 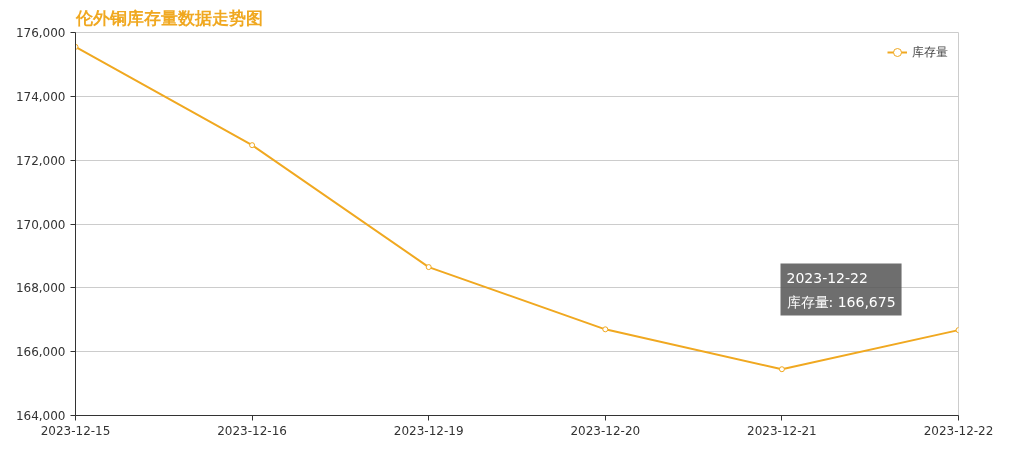 I want to click on y-tick-label: 164,000, so click(x=40, y=416).